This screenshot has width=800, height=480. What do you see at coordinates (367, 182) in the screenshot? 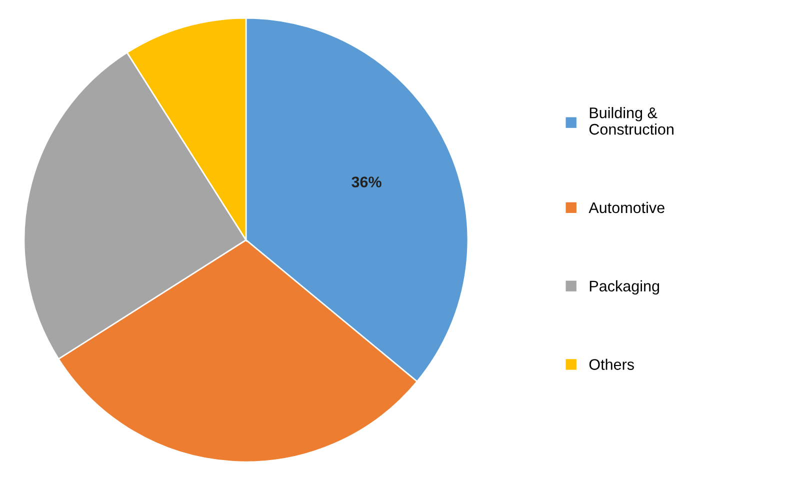
I see `data-label: 36%` at bounding box center [367, 182].